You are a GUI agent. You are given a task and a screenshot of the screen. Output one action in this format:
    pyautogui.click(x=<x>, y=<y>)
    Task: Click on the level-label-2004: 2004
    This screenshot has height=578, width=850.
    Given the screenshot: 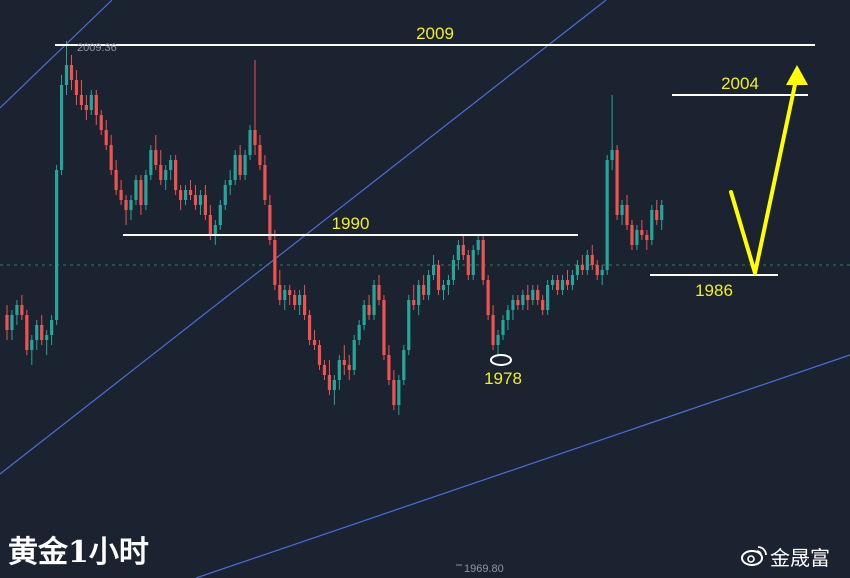 What is the action you would take?
    pyautogui.click(x=740, y=83)
    